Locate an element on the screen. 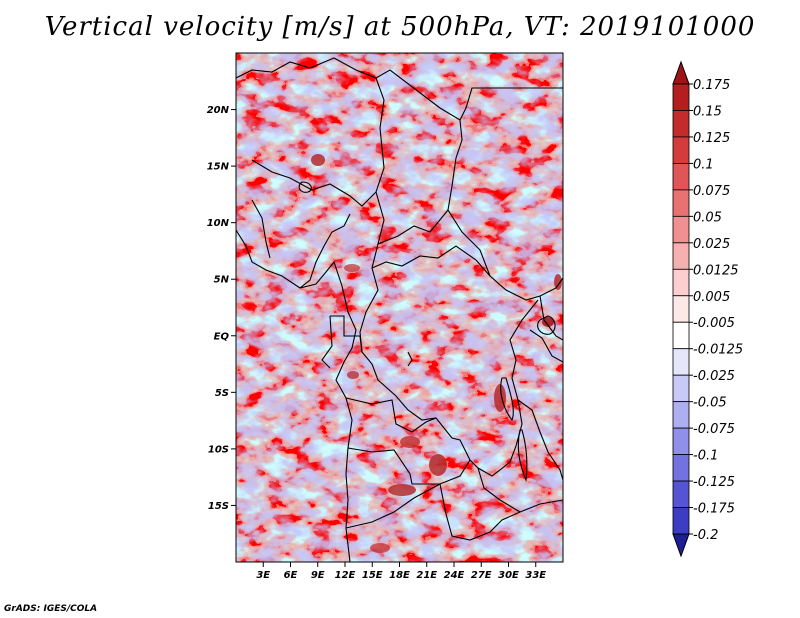  lon-tick-label: 3E is located at coordinates (263, 575).